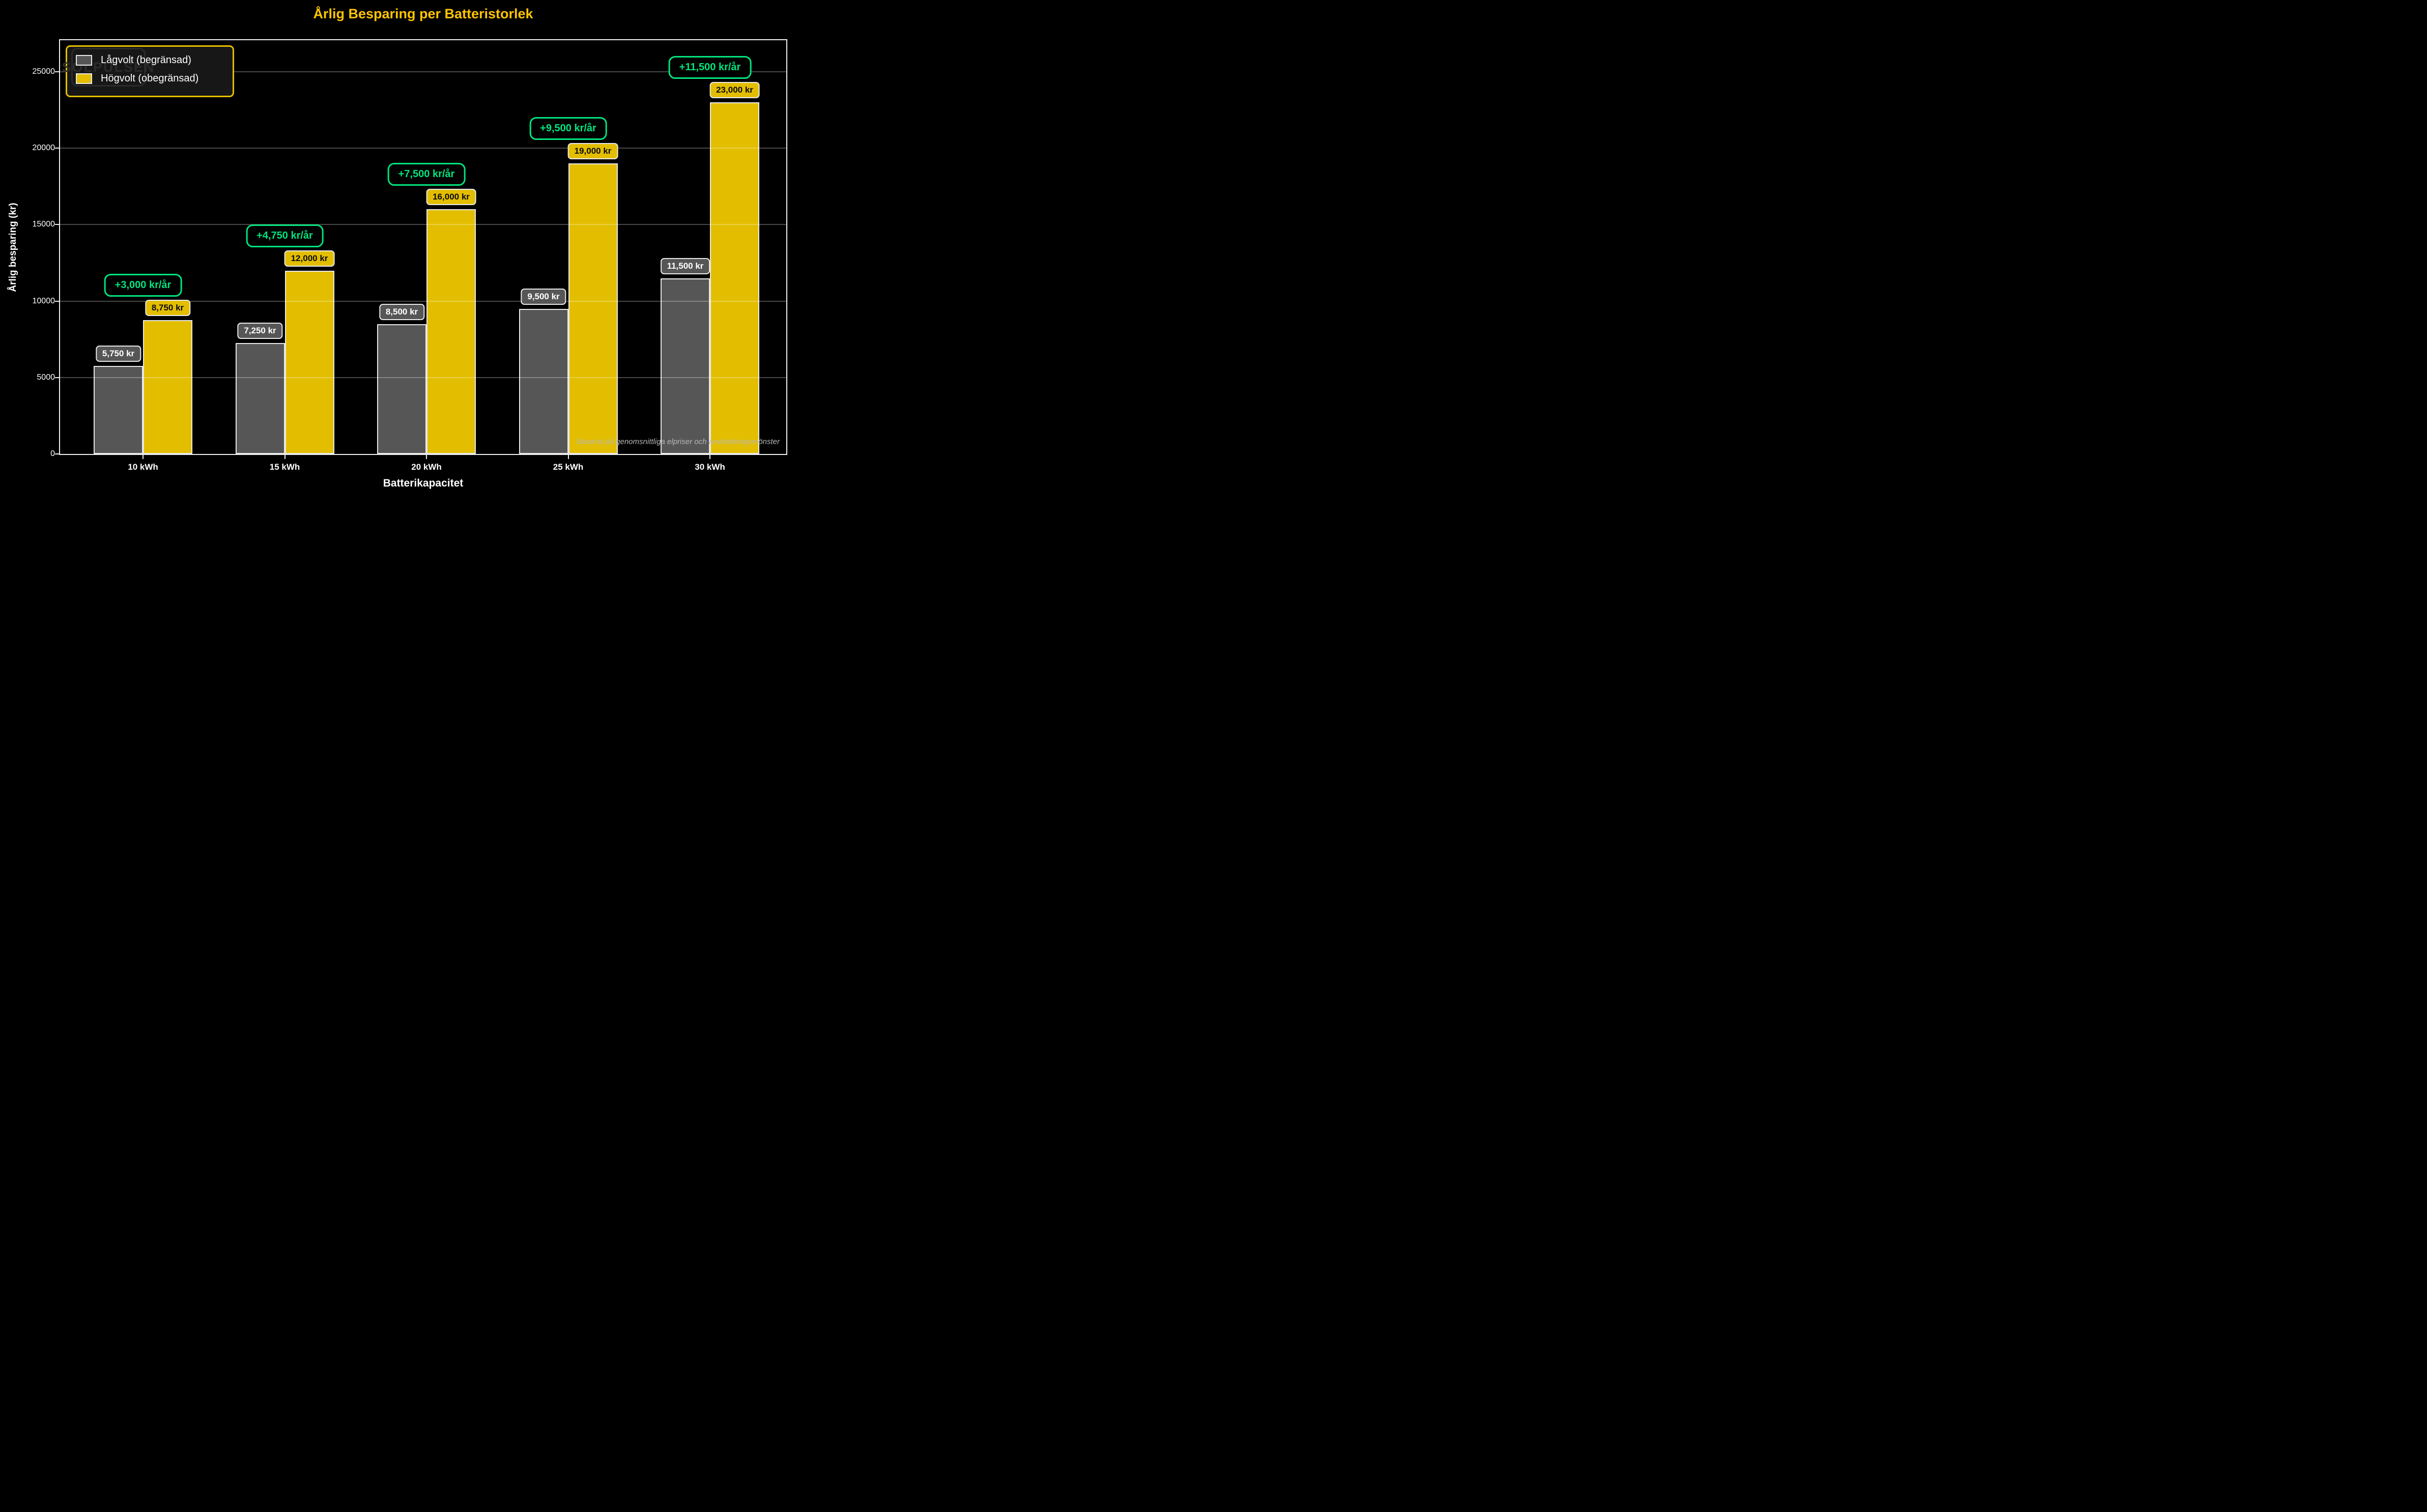  I want to click on chart-title: Årlig Besparing per Batteristorlek, so click(423, 14).